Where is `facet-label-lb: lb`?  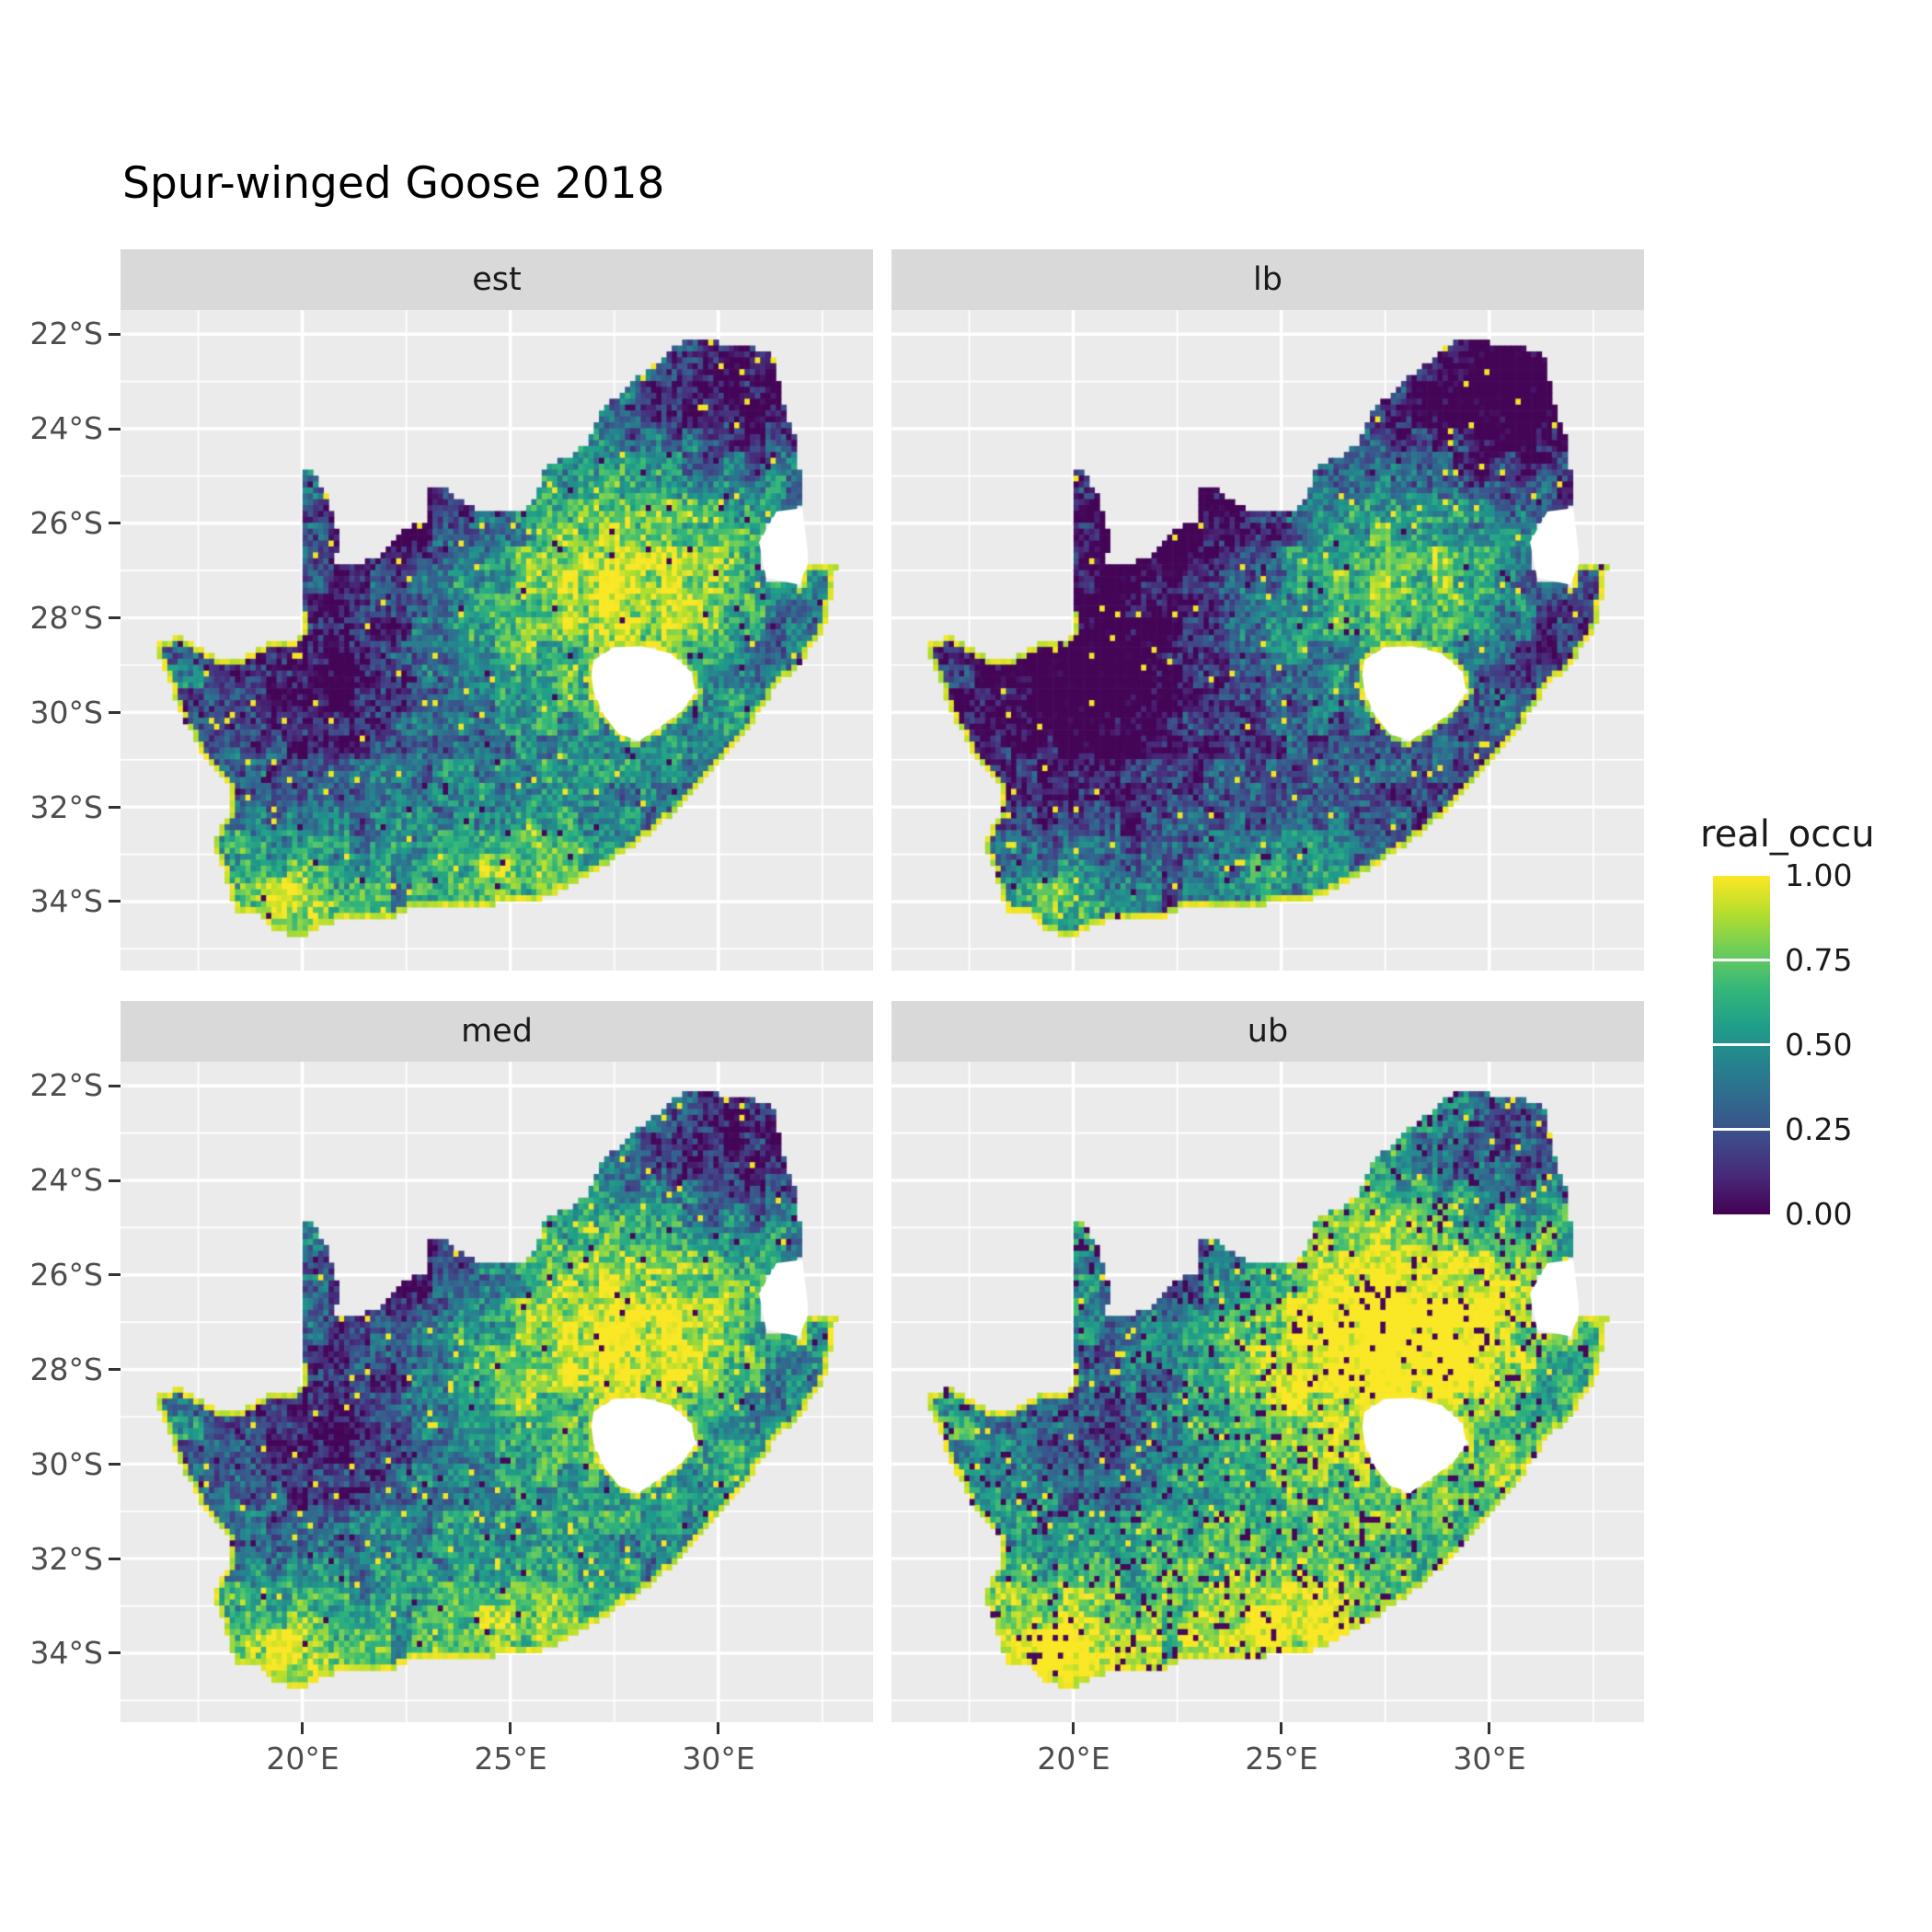 facet-label-lb: lb is located at coordinates (1267, 279).